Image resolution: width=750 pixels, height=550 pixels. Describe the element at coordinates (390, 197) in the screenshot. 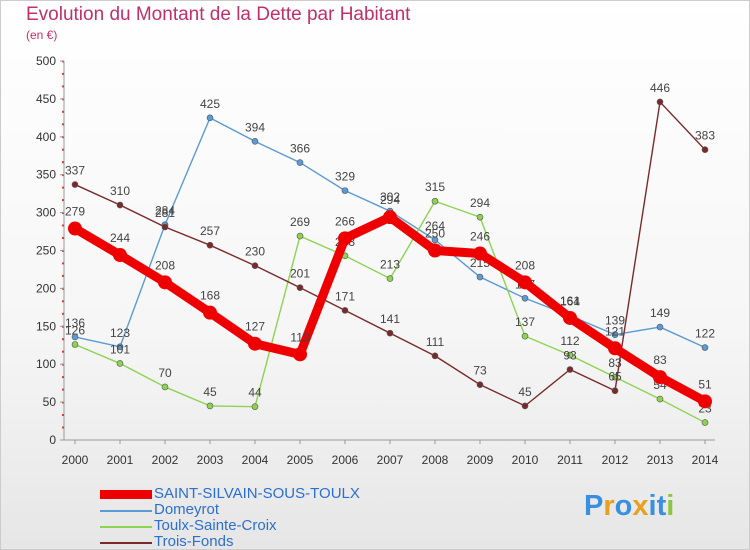

I see `data-label-domeyrot: 302` at that location.